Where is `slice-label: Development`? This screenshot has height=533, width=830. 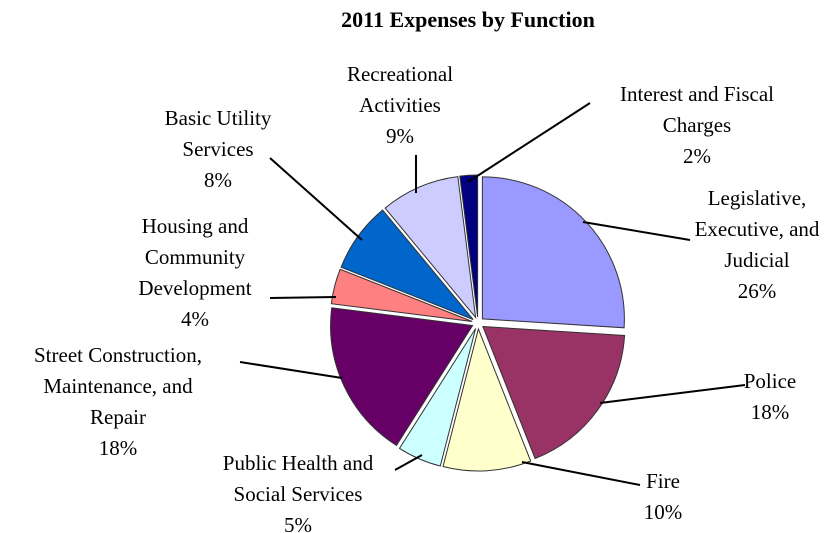
slice-label: Development is located at coordinates (194, 288).